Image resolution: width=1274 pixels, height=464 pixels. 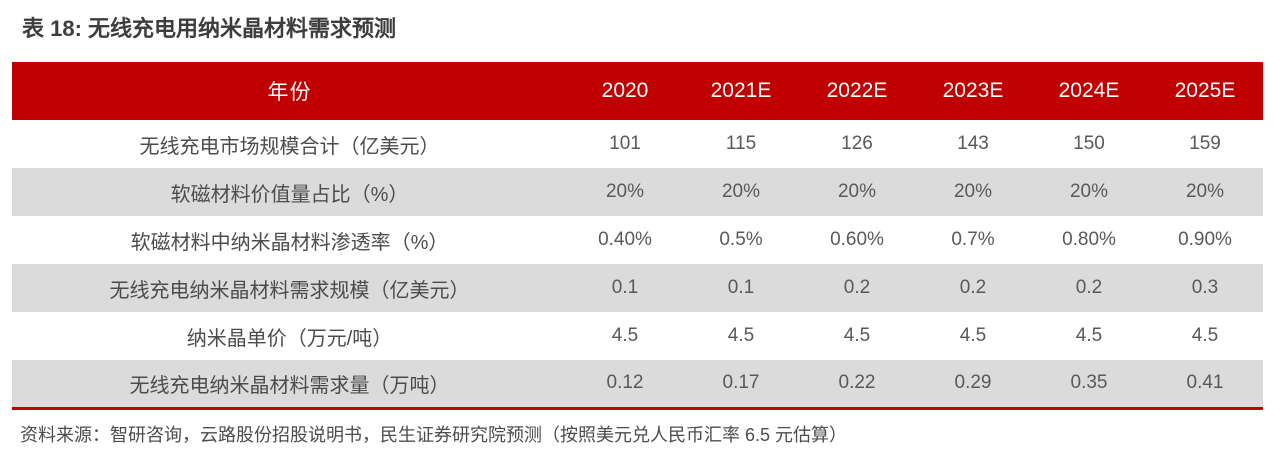 I want to click on year-header: 2023E, so click(x=973, y=91).